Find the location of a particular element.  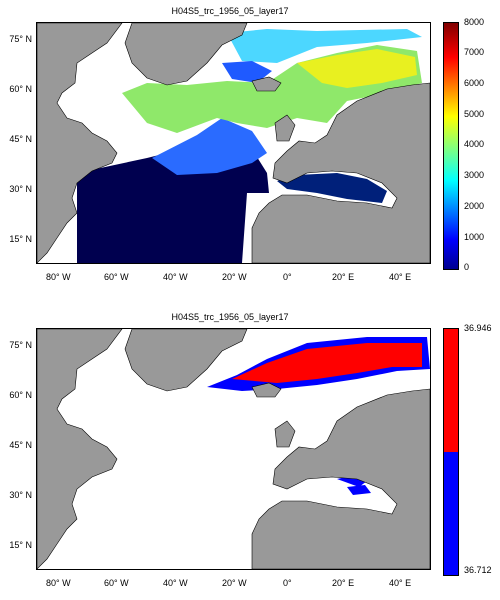

colorbar-top-tick: 8000 is located at coordinates (474, 22).